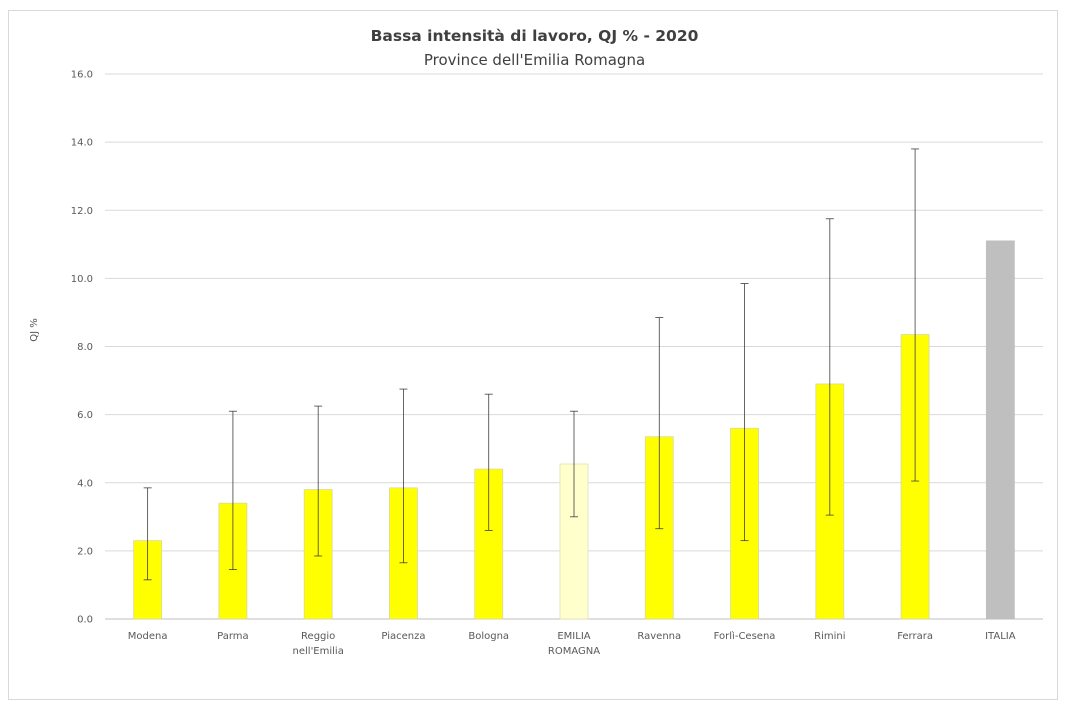 The image size is (1069, 707). What do you see at coordinates (488, 636) in the screenshot?
I see `x-category-label-4: Bologna` at bounding box center [488, 636].